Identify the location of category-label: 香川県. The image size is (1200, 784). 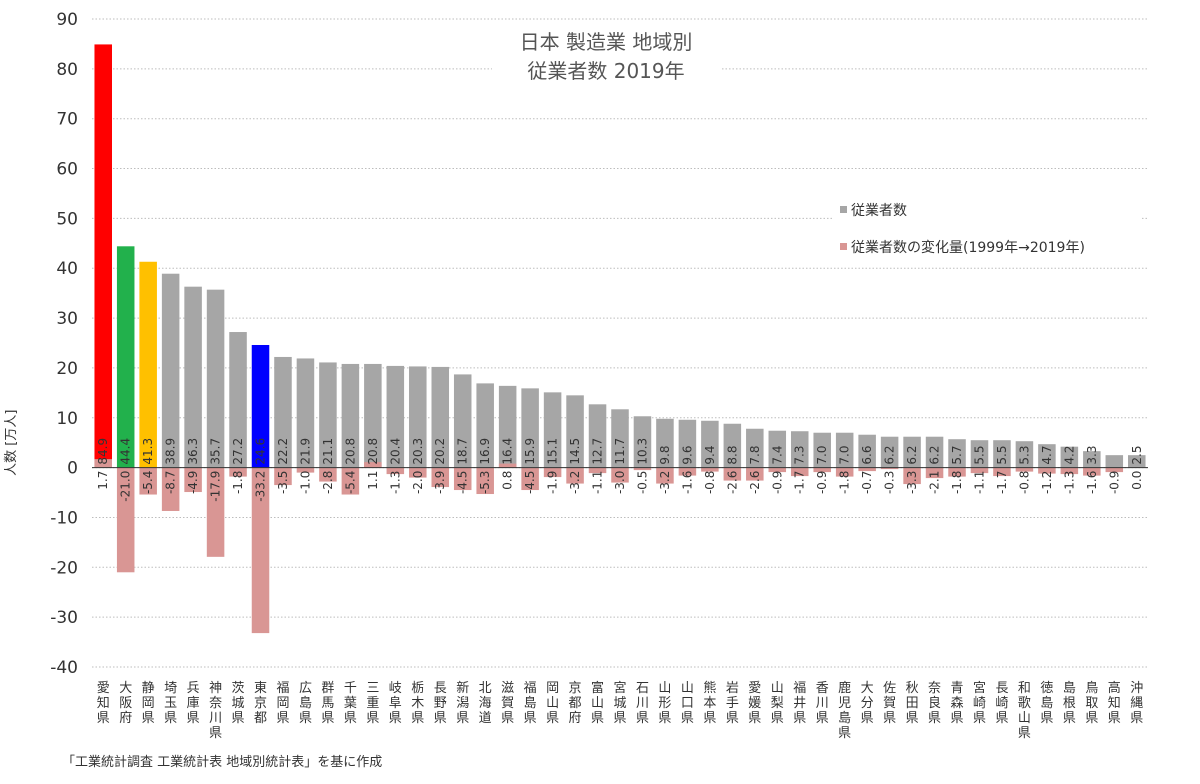
(822, 703).